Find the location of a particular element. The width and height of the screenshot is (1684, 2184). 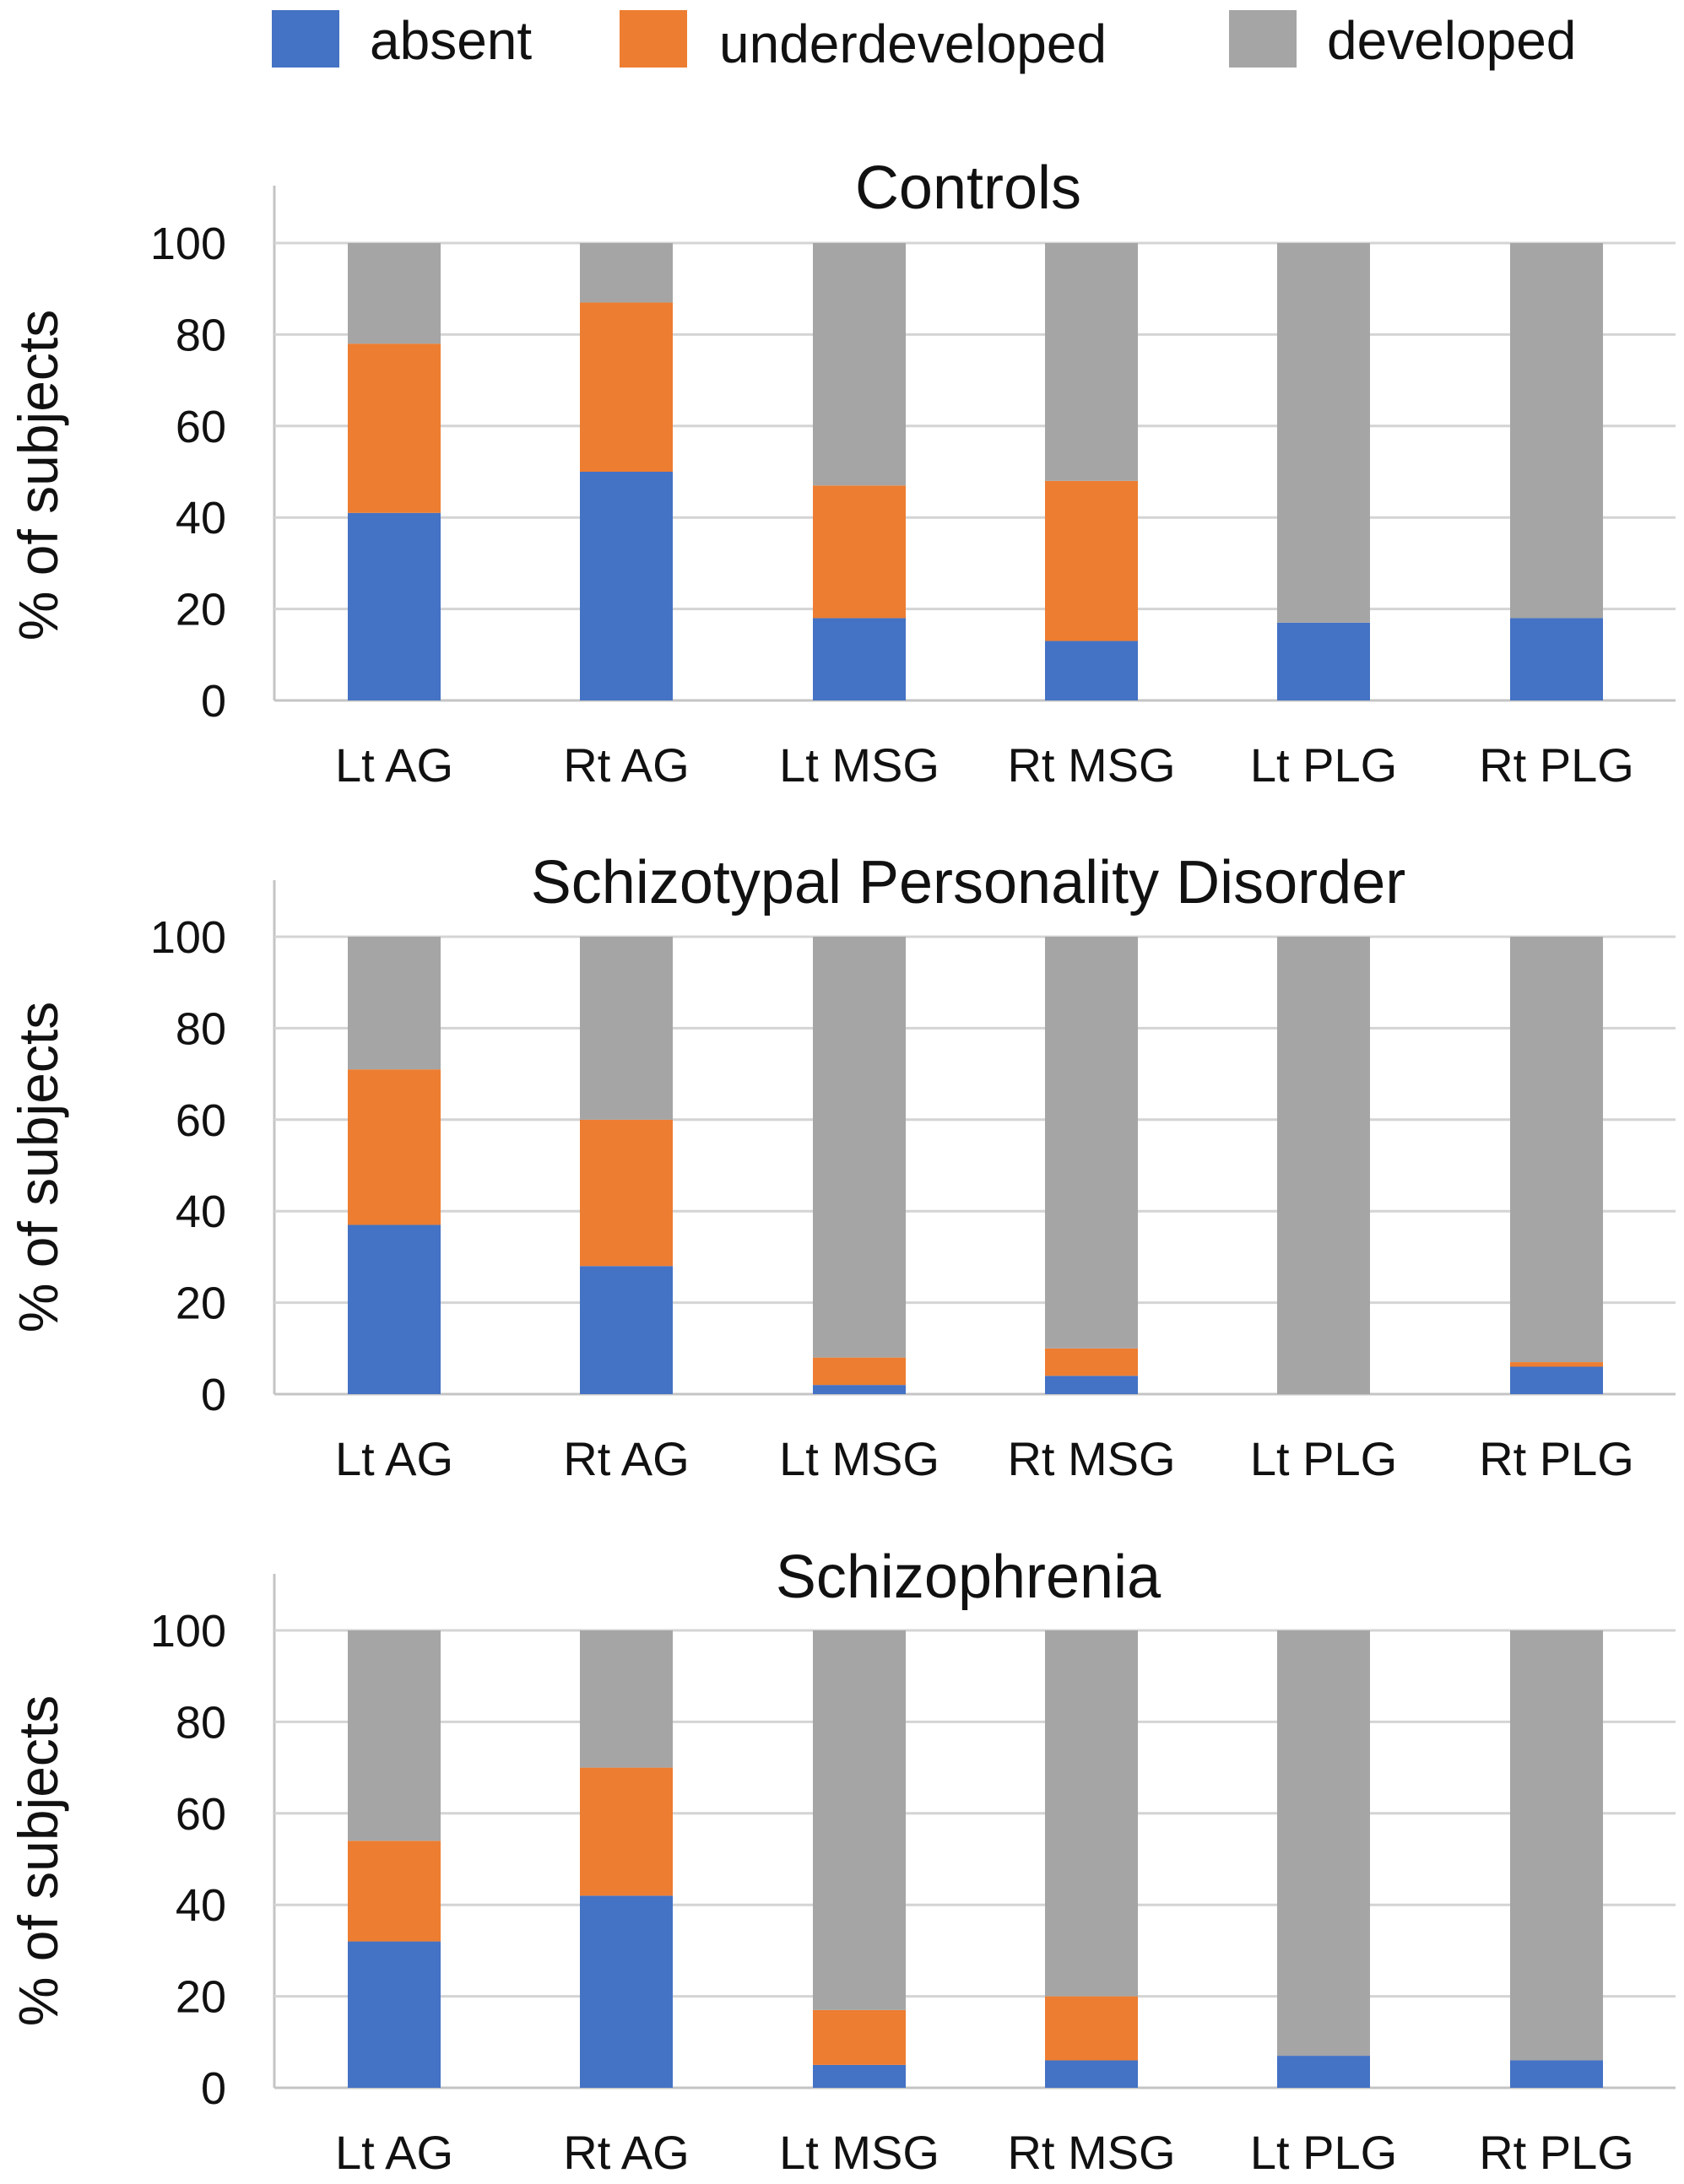

legend-item-underdeveloped: underdeveloped is located at coordinates (863, 42).